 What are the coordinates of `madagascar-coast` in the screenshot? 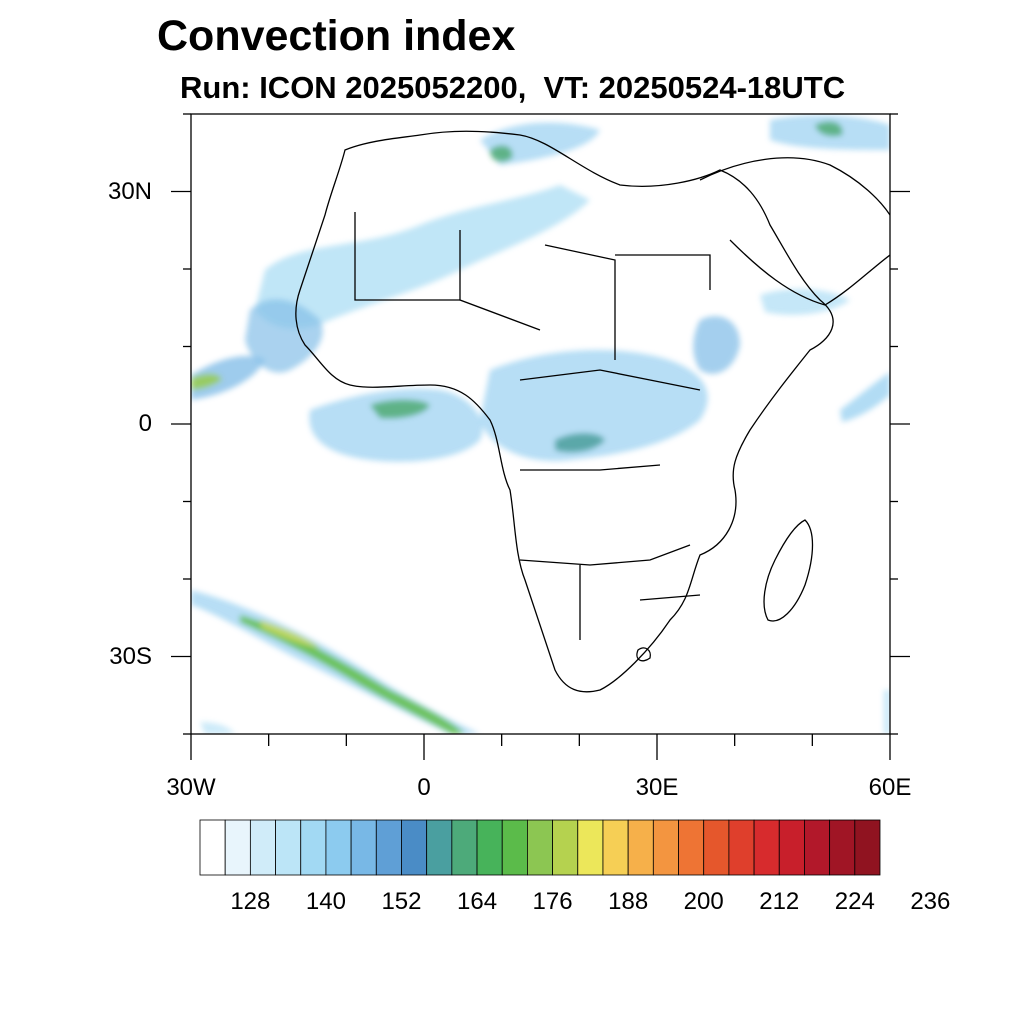 It's located at (788, 570).